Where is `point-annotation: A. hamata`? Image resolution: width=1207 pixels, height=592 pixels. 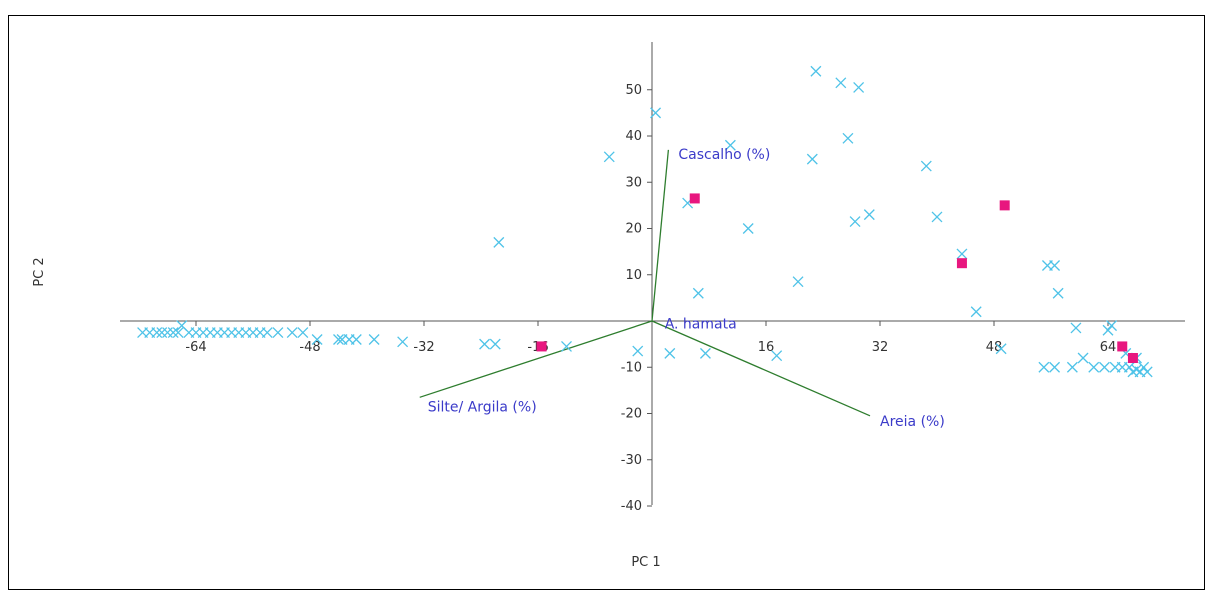
point-annotation: A. hamata is located at coordinates (701, 324).